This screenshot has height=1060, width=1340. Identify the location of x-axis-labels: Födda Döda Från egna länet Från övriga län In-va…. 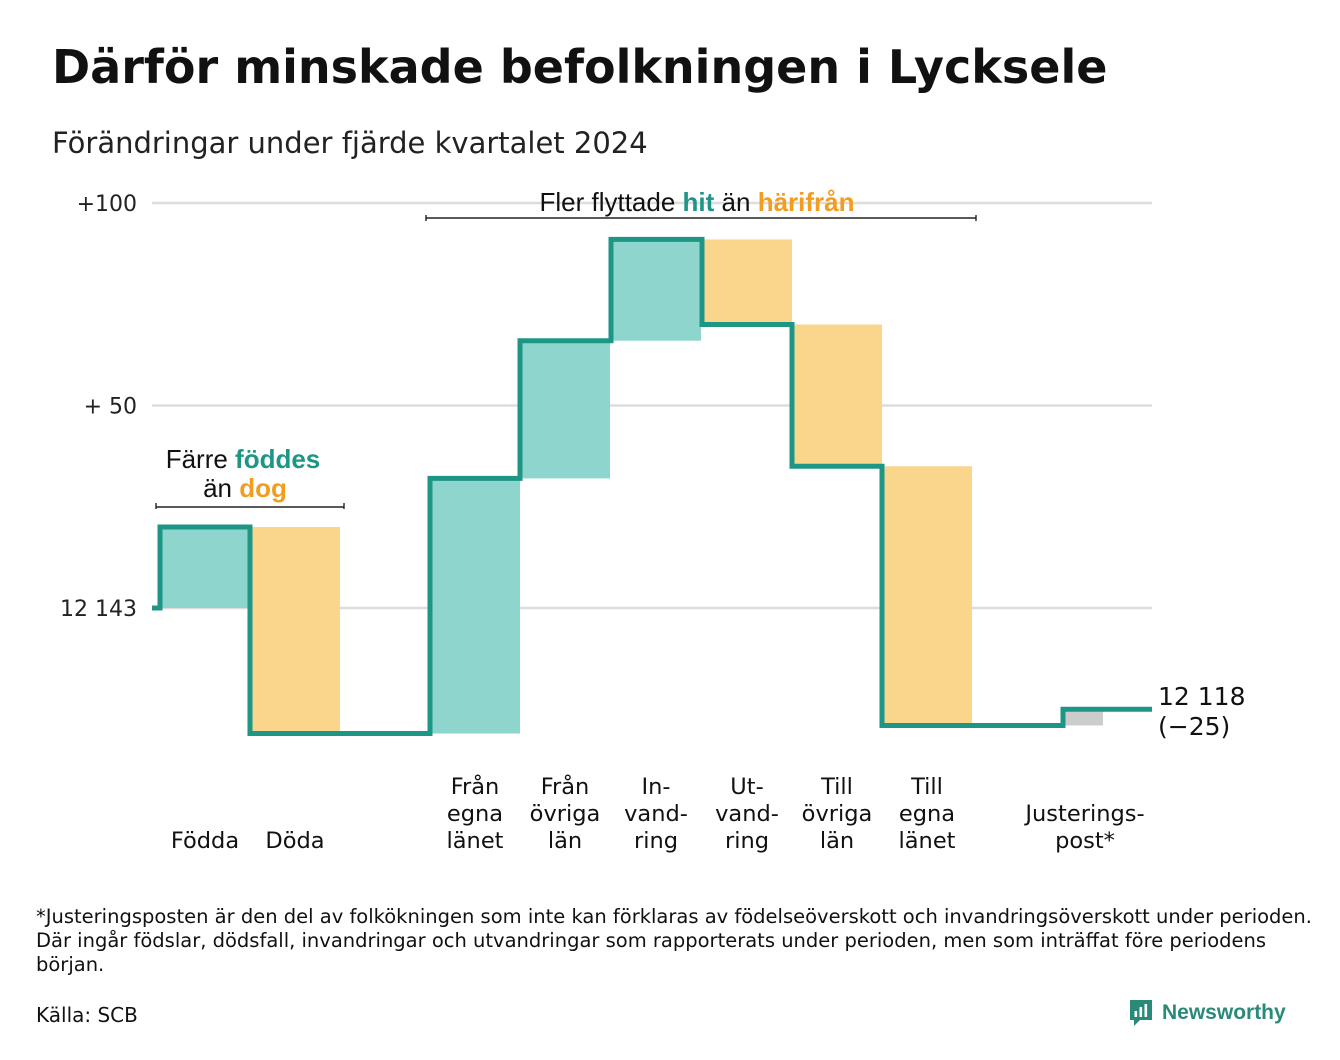
(658, 813).